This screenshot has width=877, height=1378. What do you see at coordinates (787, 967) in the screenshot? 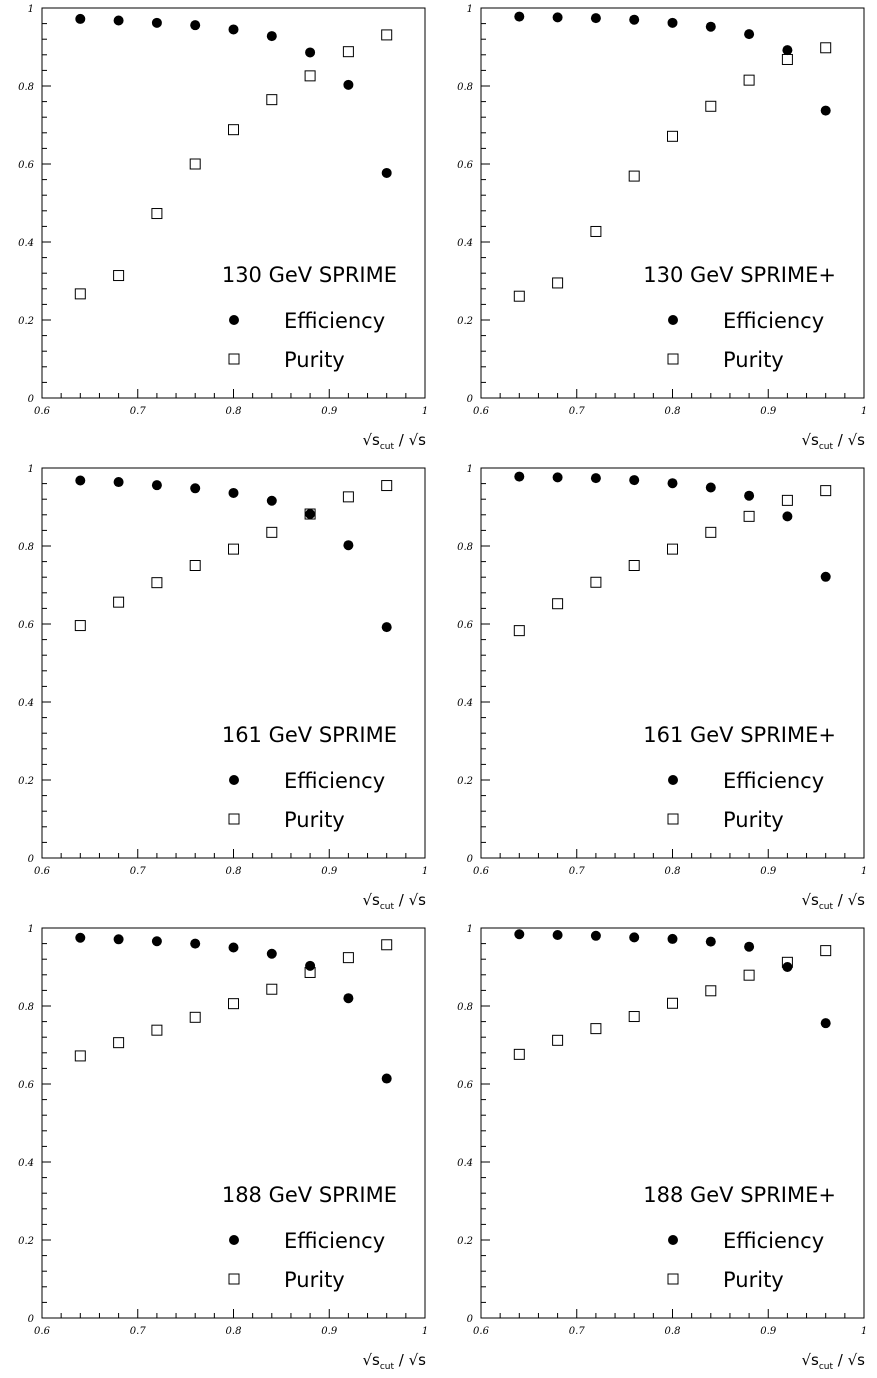
I see `efficiency-point: x=0.92, y=0.9` at bounding box center [787, 967].